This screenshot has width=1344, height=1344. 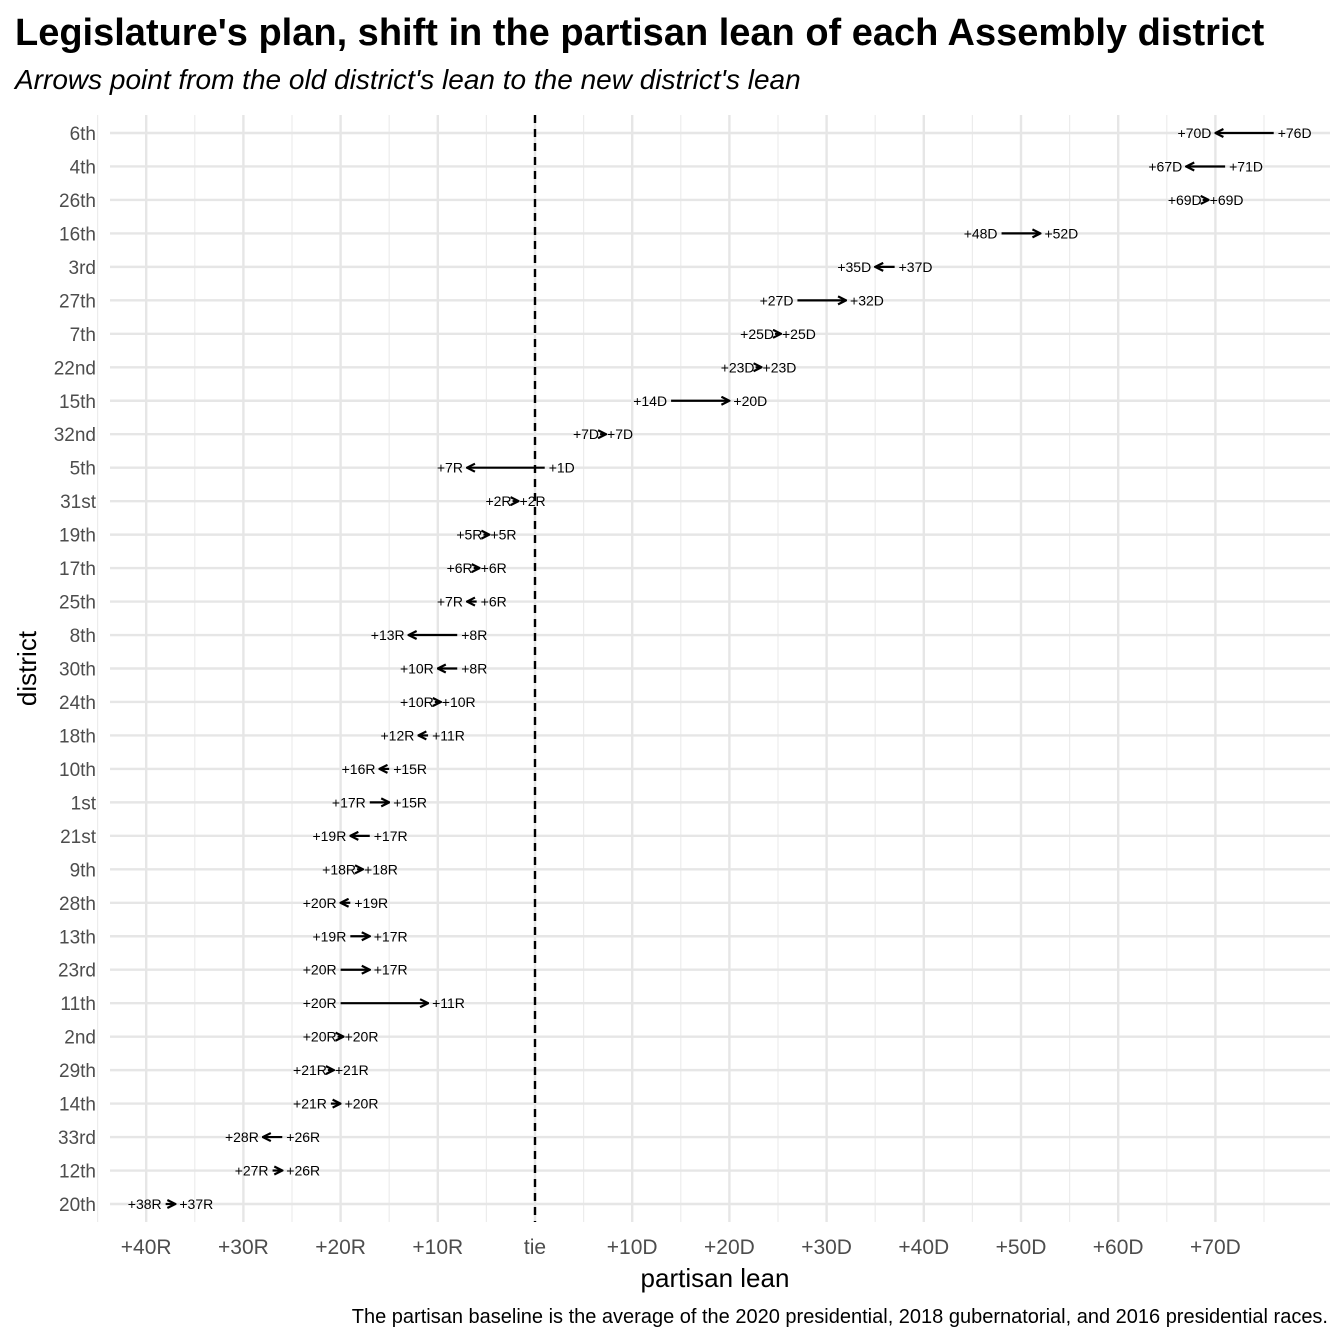 What do you see at coordinates (77, 1105) in the screenshot?
I see `y-tick-label: 14th` at bounding box center [77, 1105].